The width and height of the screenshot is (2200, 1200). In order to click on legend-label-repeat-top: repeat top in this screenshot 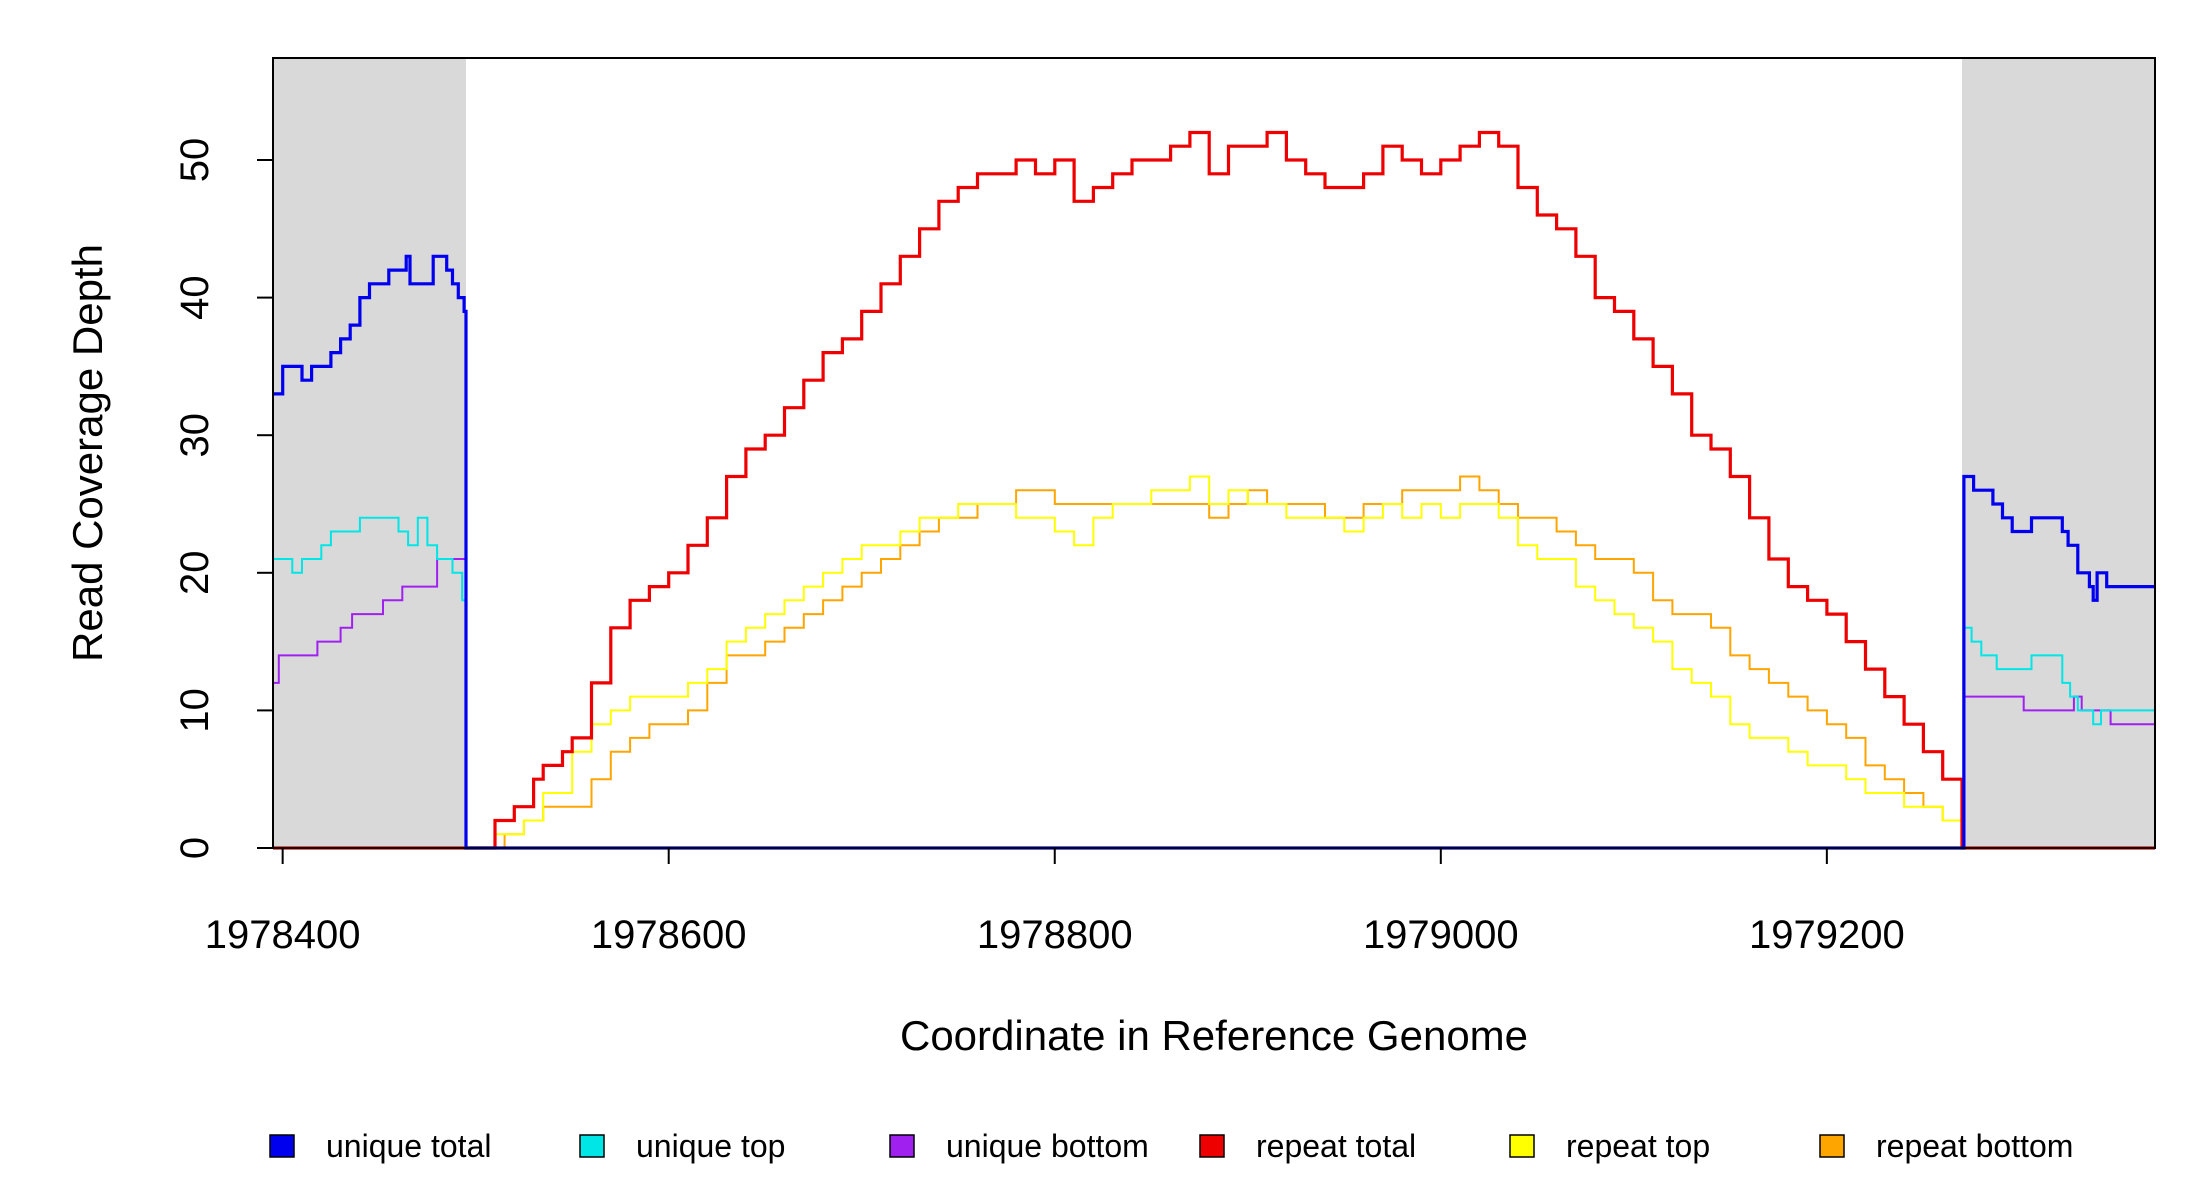, I will do `click(1638, 1146)`.